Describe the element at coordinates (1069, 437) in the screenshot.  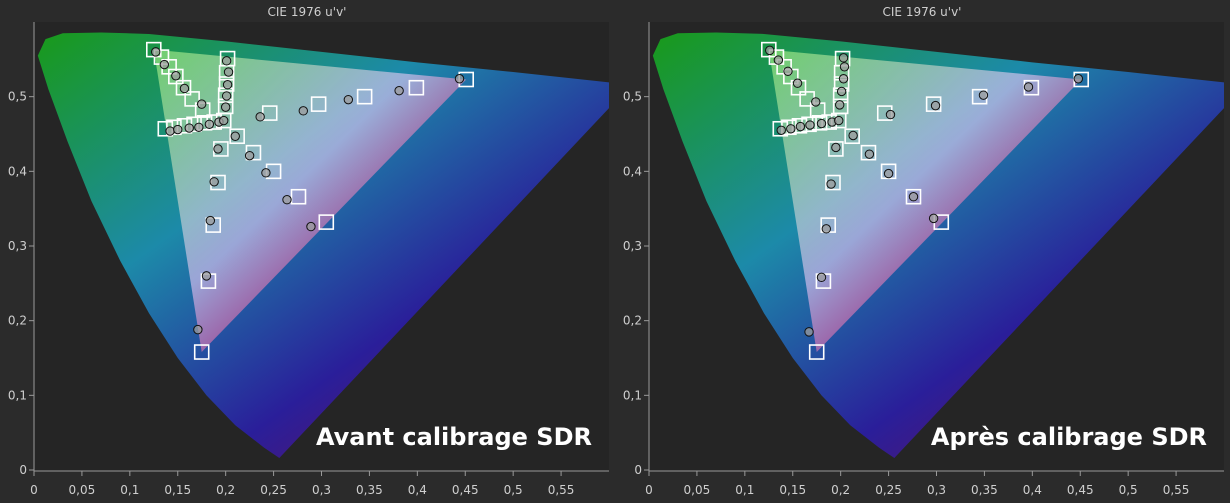
I see `chart-caption: Après calibrage SDR` at that location.